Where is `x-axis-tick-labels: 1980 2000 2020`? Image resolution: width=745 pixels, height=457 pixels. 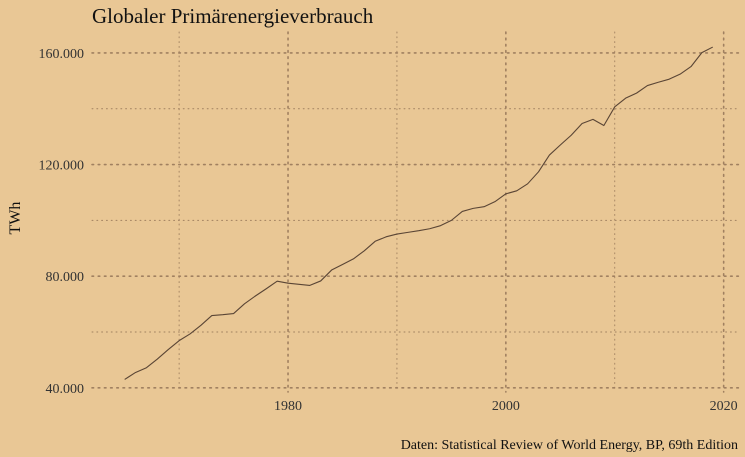 x-axis-tick-labels: 1980 2000 2020 is located at coordinates (506, 406).